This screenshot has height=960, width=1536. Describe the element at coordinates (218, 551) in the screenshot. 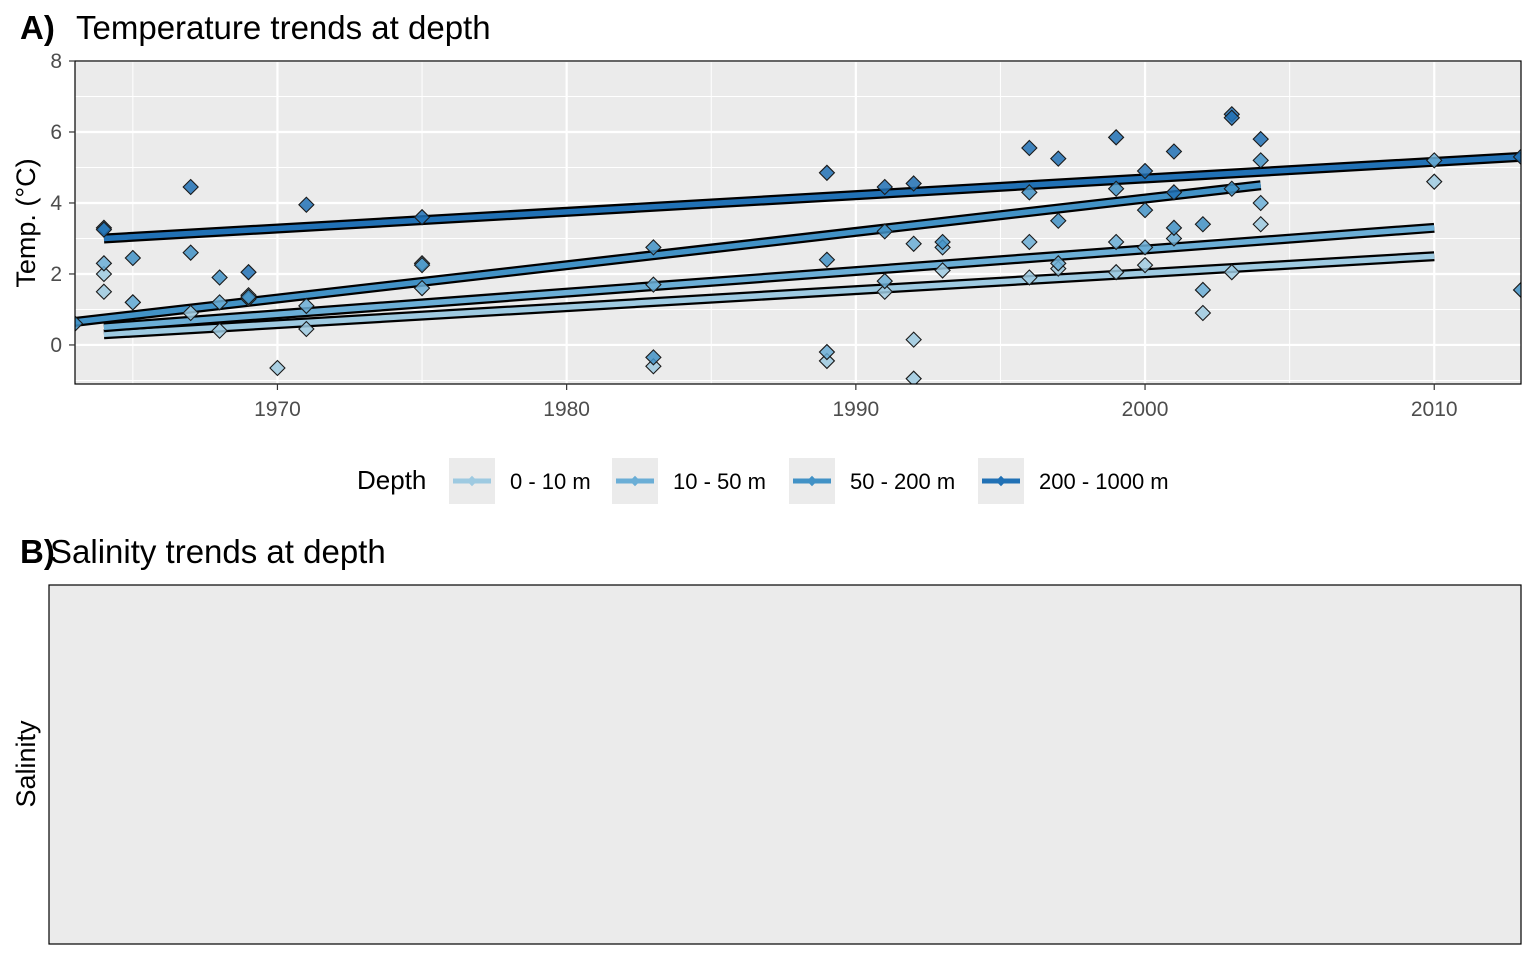

I see `panel-b-title: Salinity trends at depth` at that location.